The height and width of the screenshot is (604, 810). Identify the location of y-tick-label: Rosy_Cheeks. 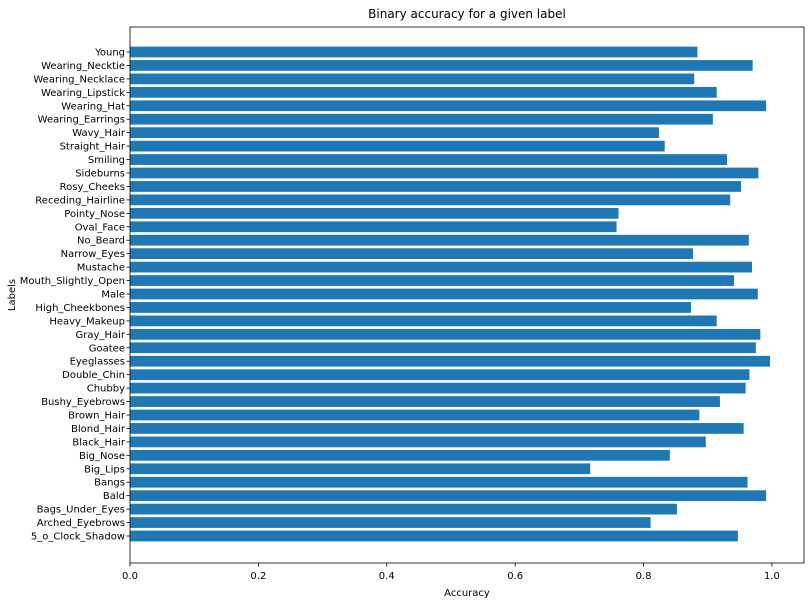
(92, 187).